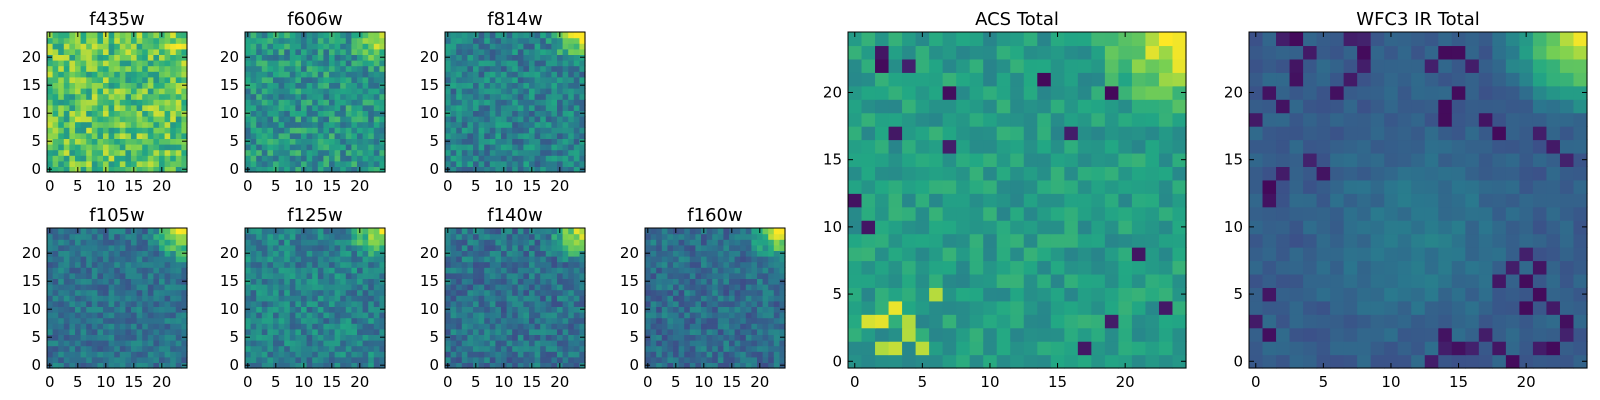  What do you see at coordinates (229, 85) in the screenshot?
I see `y-tick-label: 15` at bounding box center [229, 85].